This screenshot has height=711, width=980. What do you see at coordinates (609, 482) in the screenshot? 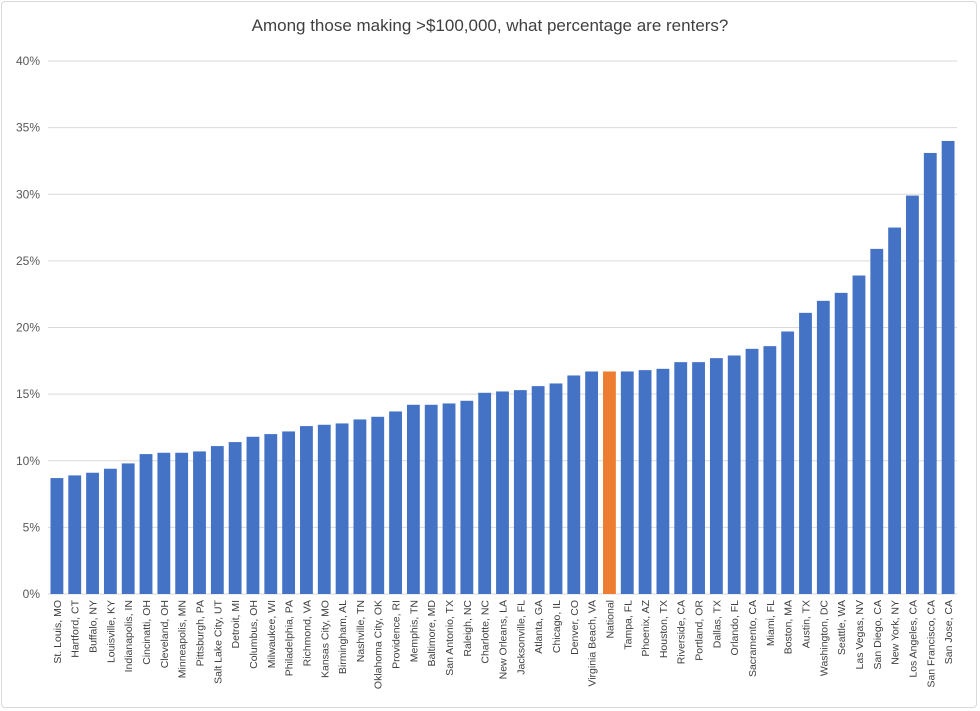
I see `bar-national` at bounding box center [609, 482].